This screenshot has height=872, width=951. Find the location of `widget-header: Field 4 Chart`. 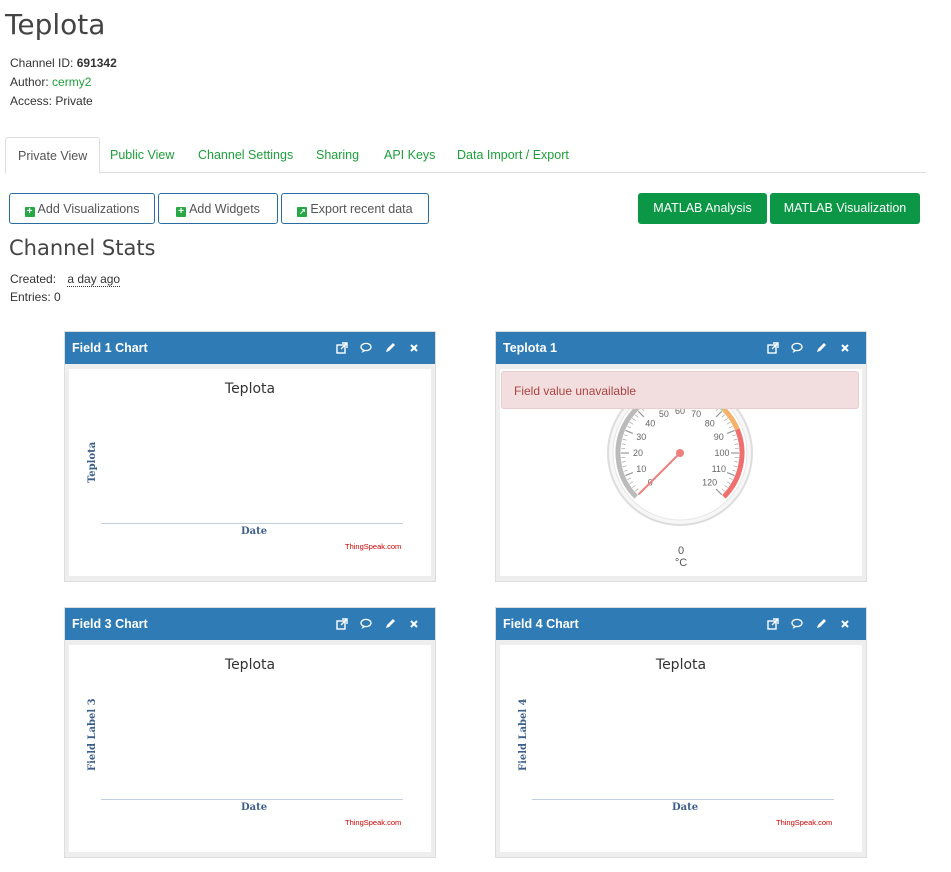

widget-header: Field 4 Chart is located at coordinates (681, 624).